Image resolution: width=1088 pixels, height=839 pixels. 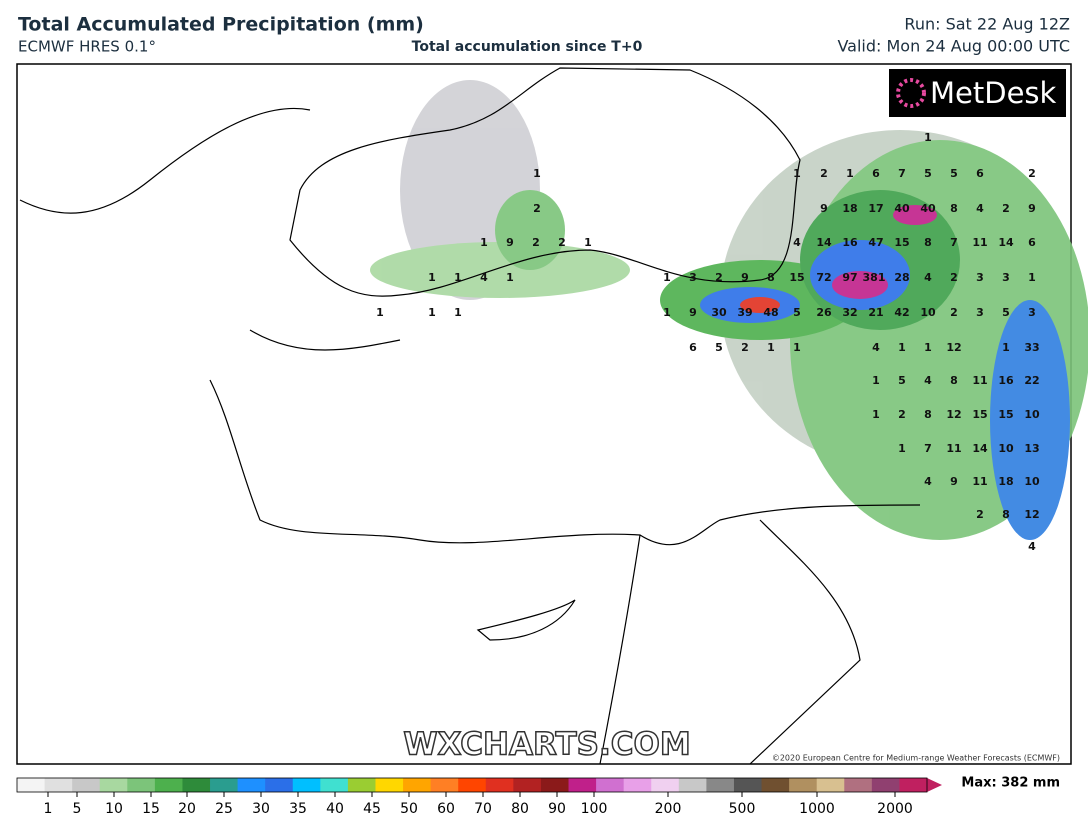 I want to click on precip-value: 18, so click(x=849, y=208).